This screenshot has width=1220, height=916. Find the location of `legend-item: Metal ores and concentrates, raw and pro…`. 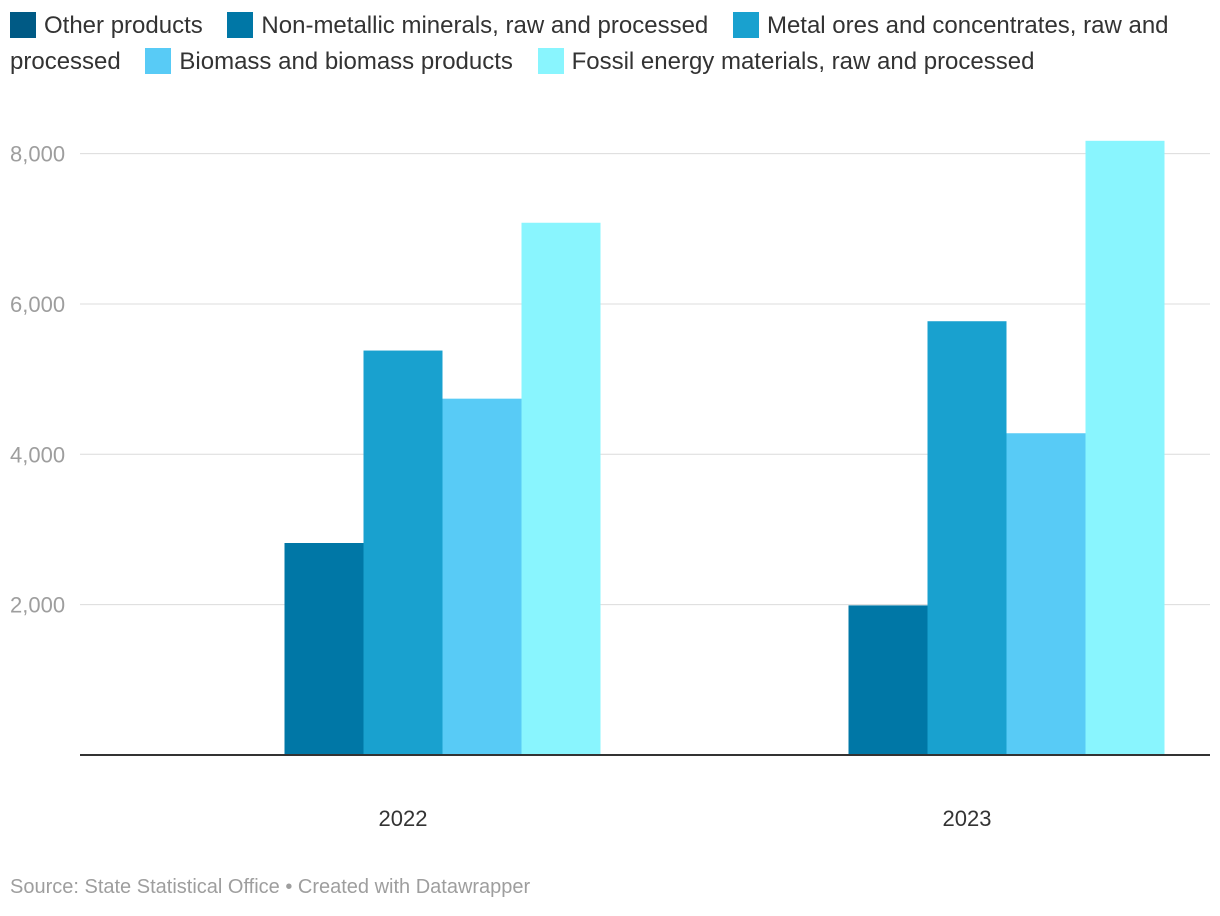

legend-item: Metal ores and concentrates, raw and pro… is located at coordinates (589, 43).